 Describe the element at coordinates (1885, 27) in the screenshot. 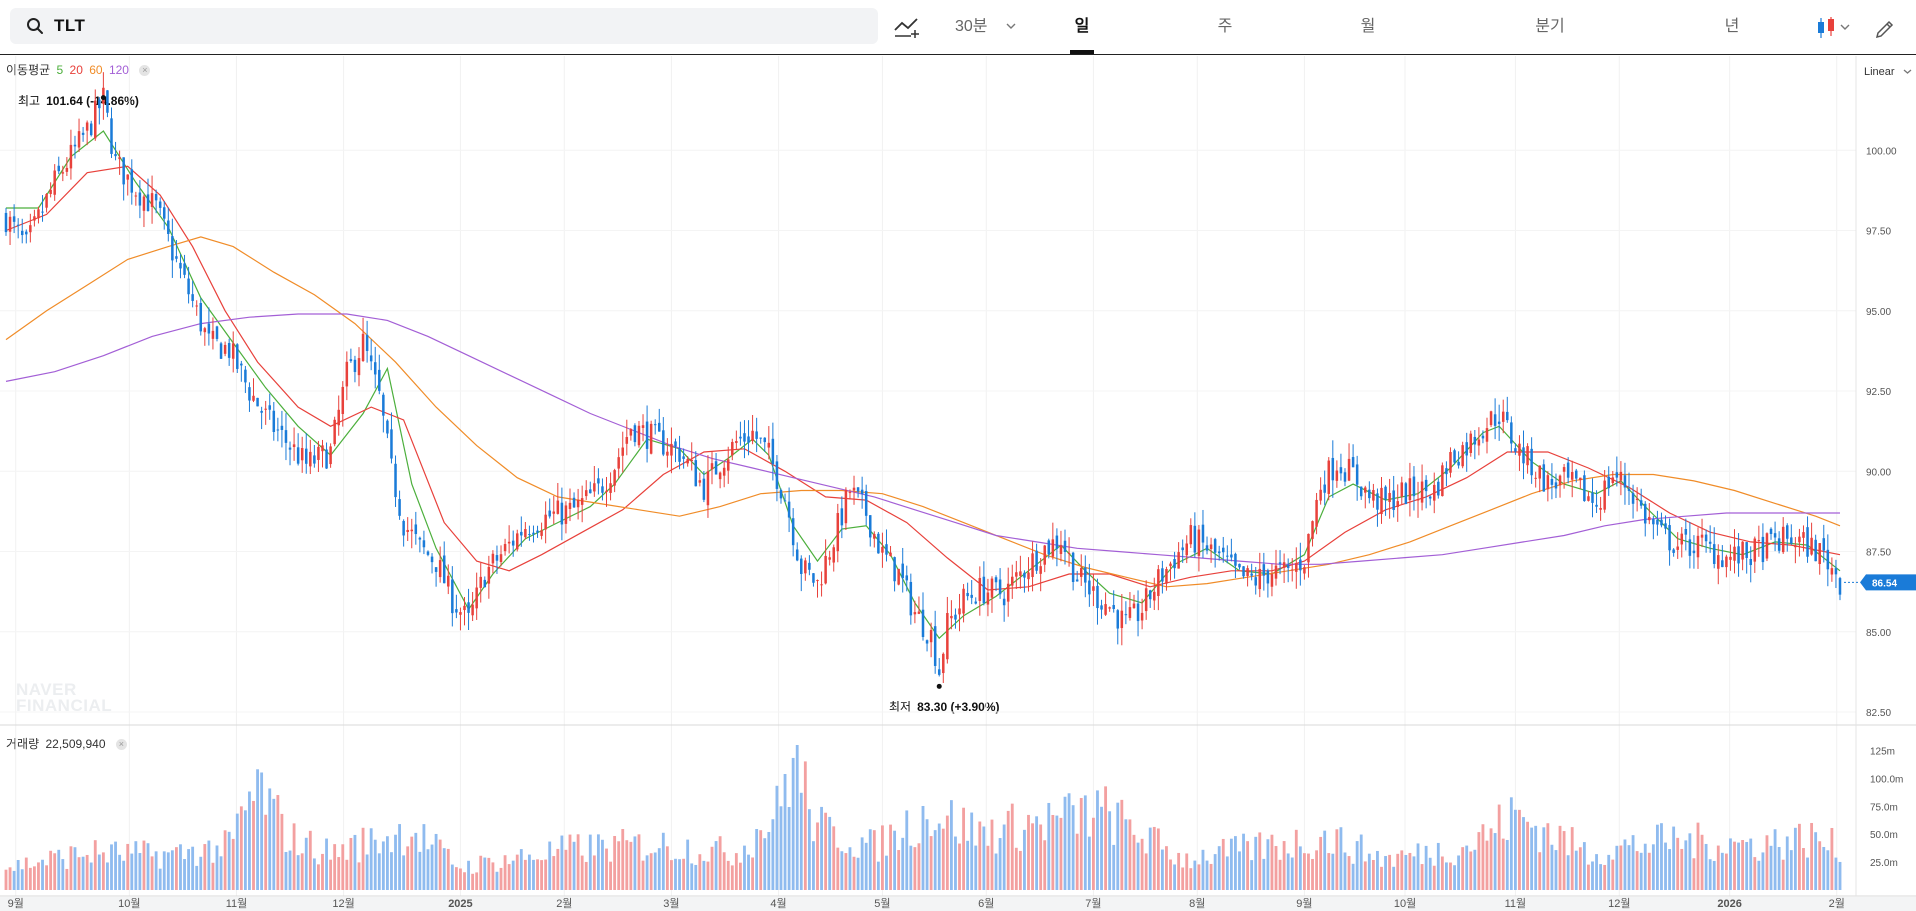

I see `pencil-icon` at that location.